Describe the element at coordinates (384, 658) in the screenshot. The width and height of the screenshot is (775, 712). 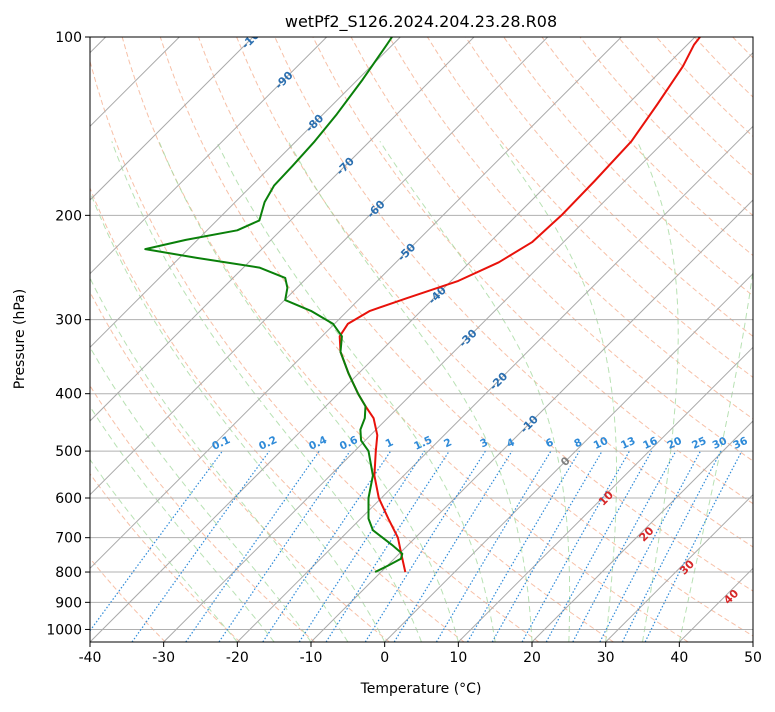
I see `x-tick-label: 0` at that location.